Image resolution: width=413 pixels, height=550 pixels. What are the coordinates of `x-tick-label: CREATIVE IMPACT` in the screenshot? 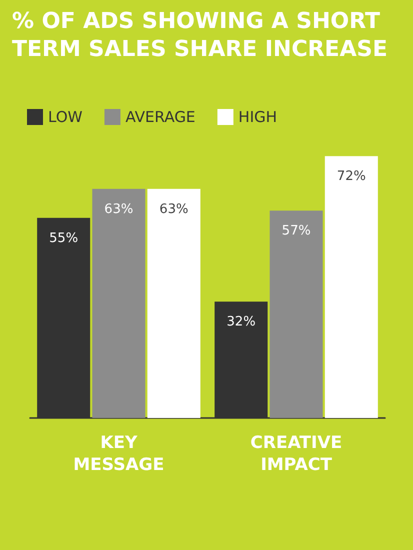 It's located at (296, 454).